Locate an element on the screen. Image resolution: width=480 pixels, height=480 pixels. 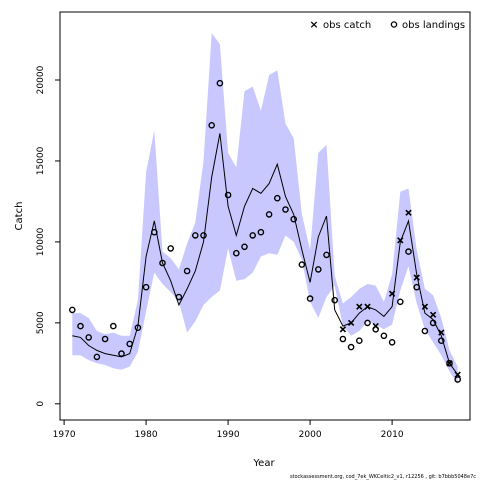
x-tick-label: 1970 is located at coordinates (64, 435).